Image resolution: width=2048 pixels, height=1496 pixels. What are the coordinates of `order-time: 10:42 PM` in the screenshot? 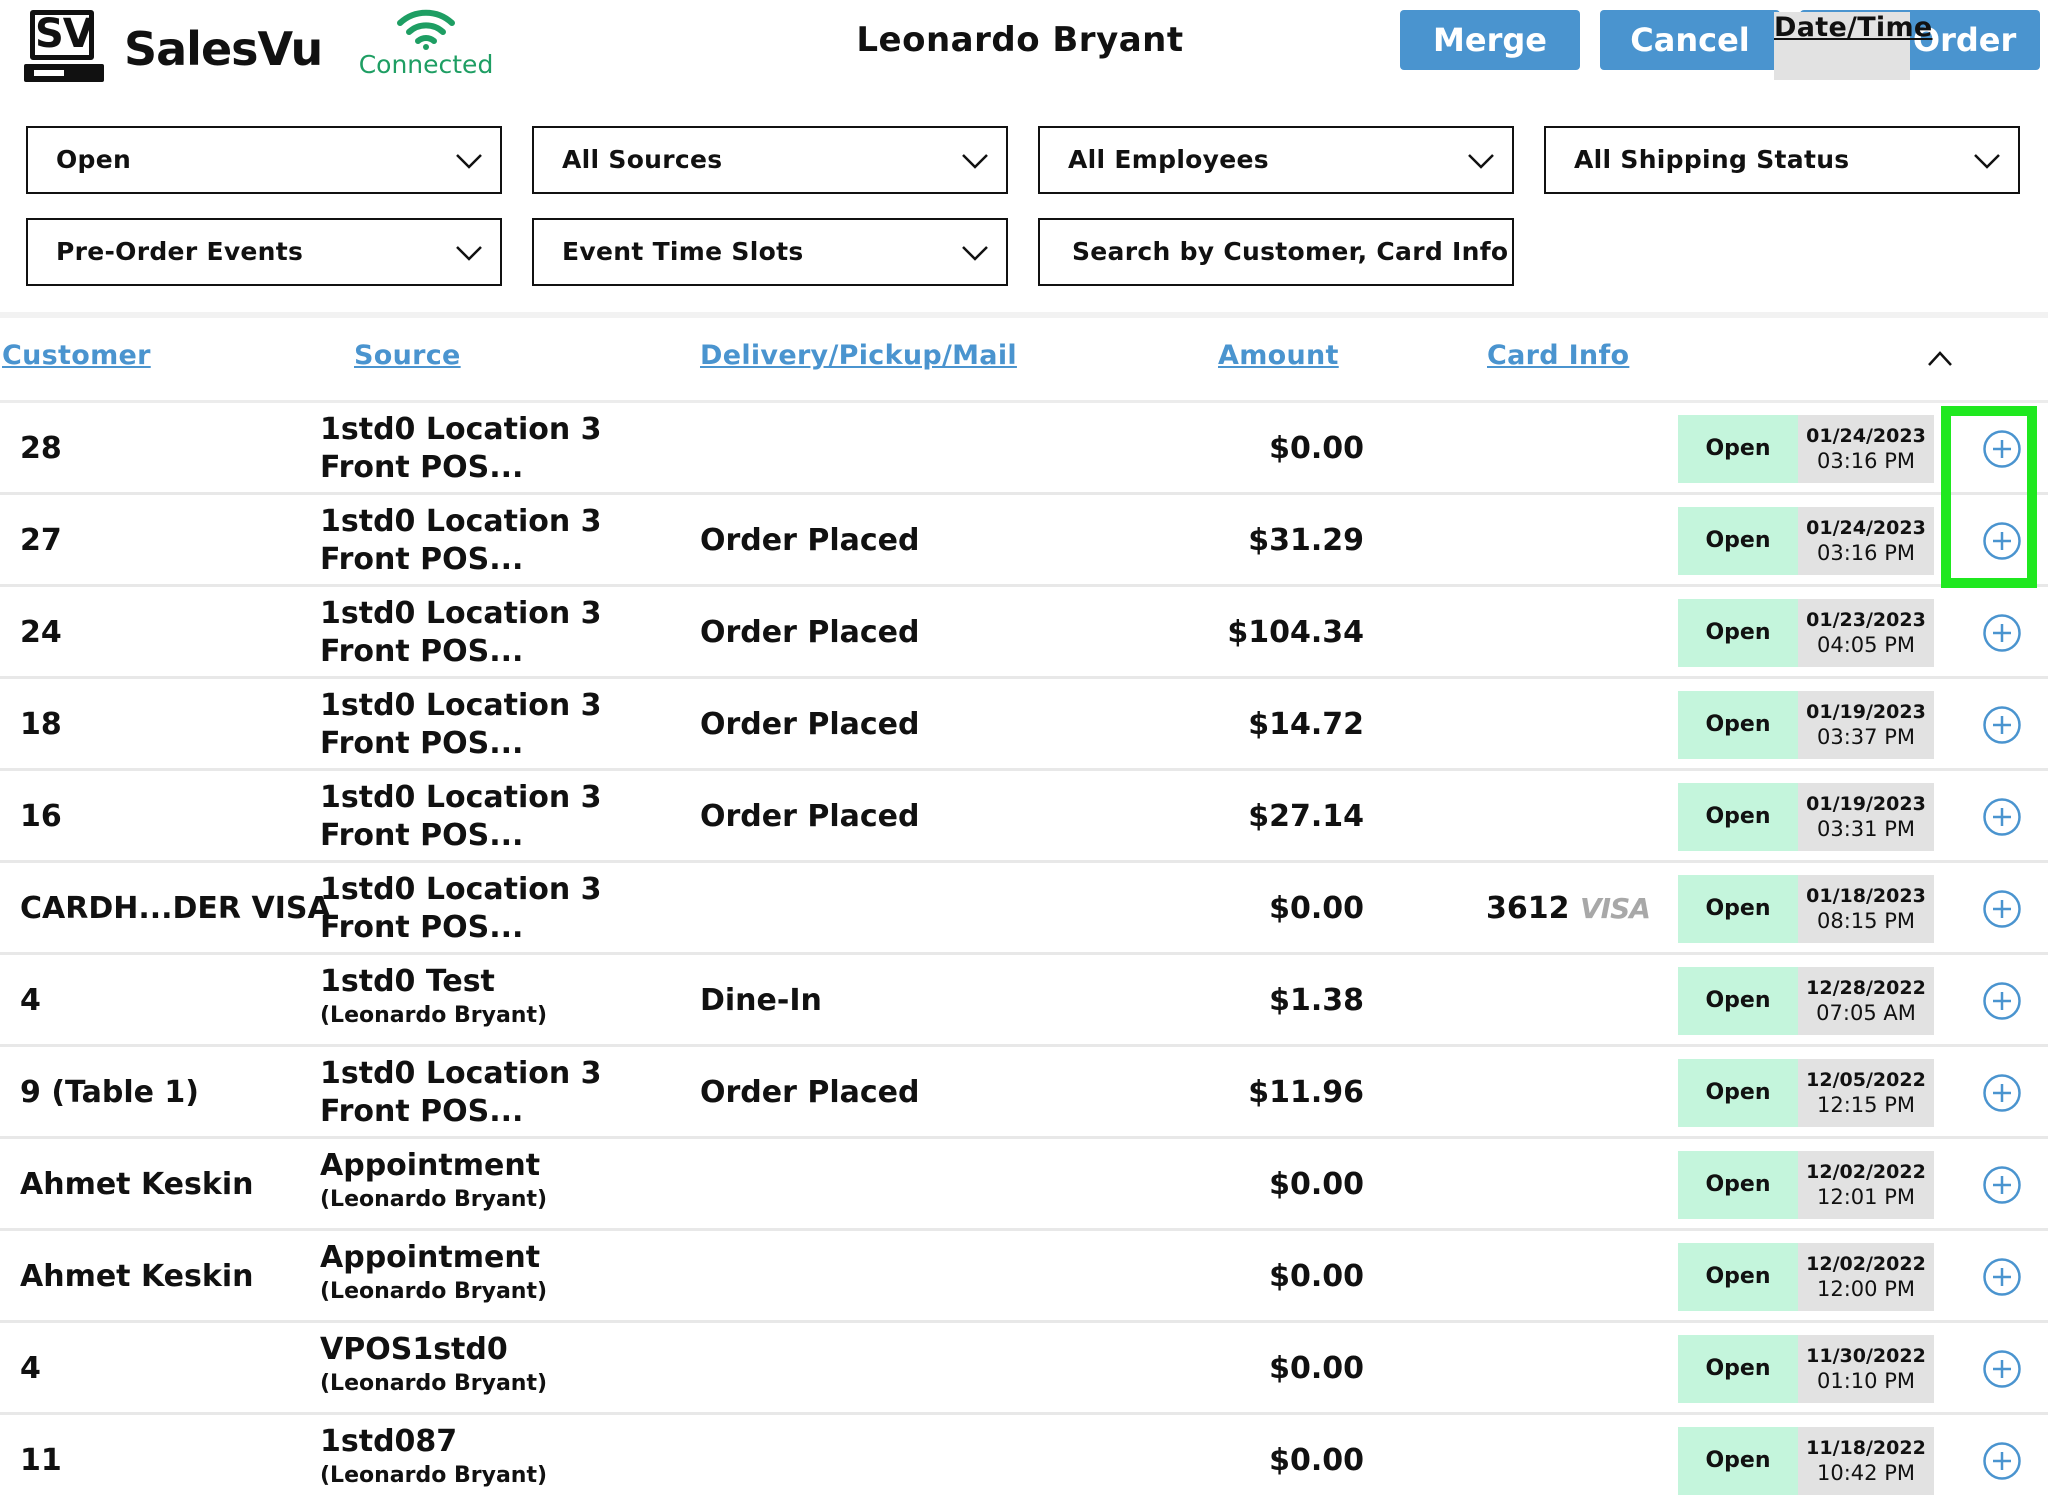 It's located at (1866, 1473).